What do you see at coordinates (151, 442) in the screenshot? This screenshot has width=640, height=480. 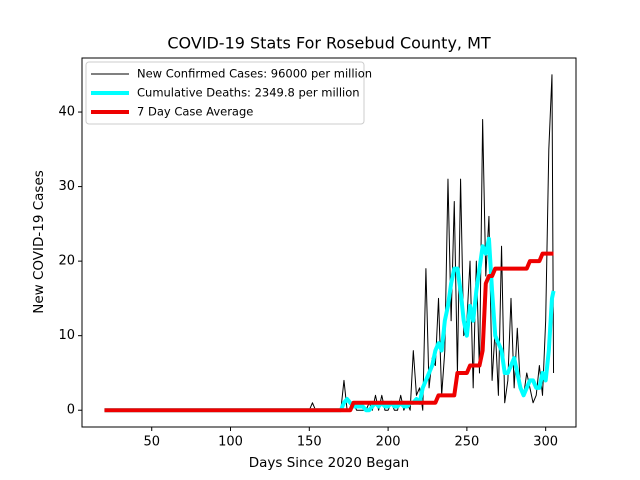 I see `x-tick-label: 50` at bounding box center [151, 442].